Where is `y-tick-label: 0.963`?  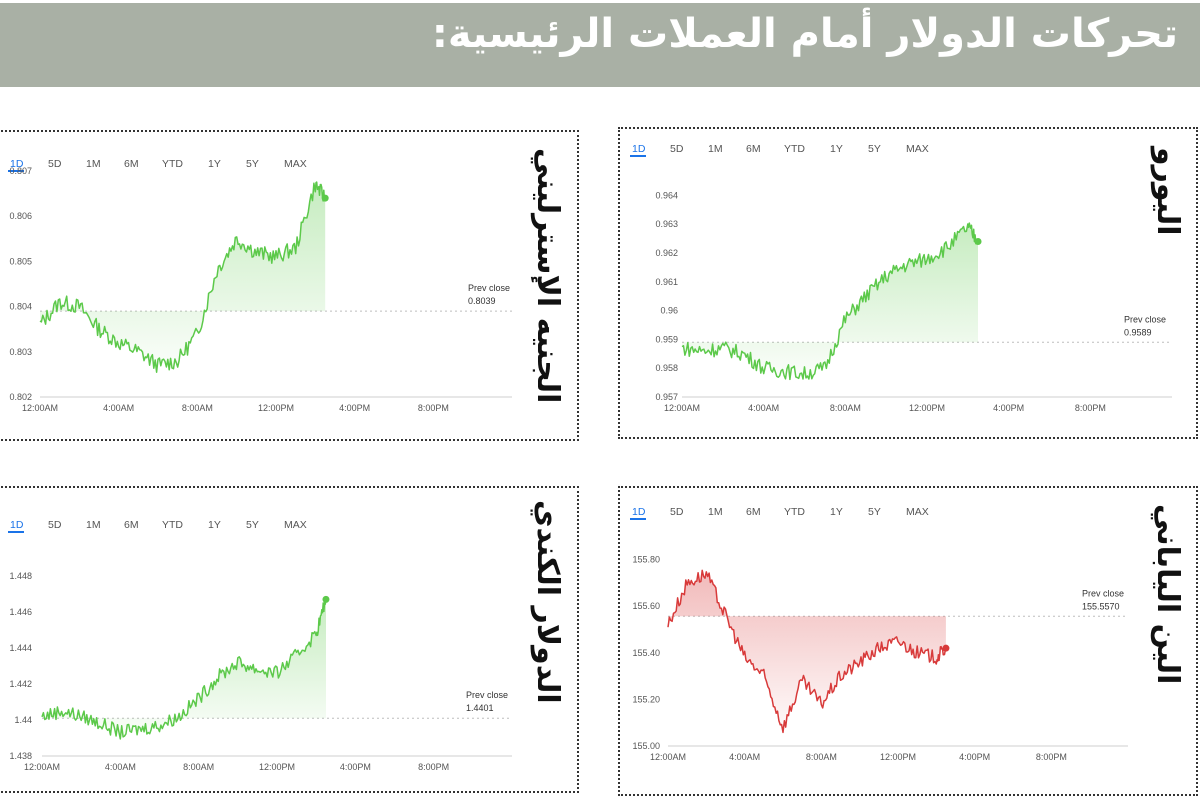 y-tick-label: 0.963 is located at coordinates (666, 224).